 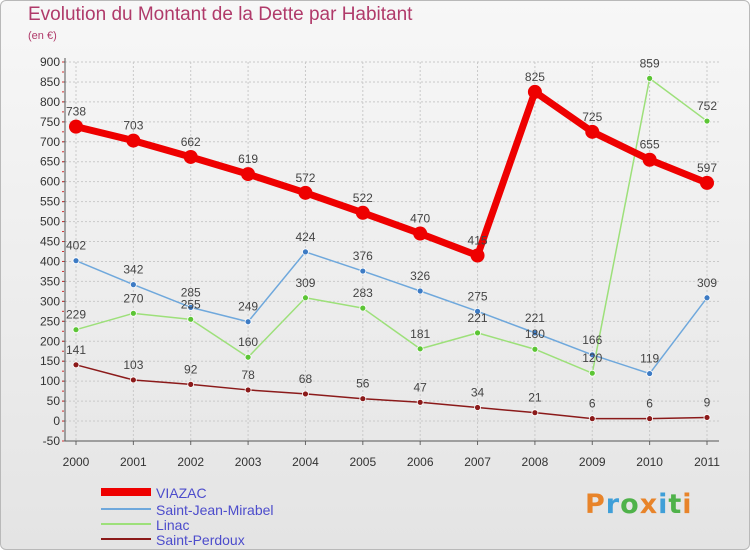 I want to click on data-label-linac: 309, so click(x=305, y=283).